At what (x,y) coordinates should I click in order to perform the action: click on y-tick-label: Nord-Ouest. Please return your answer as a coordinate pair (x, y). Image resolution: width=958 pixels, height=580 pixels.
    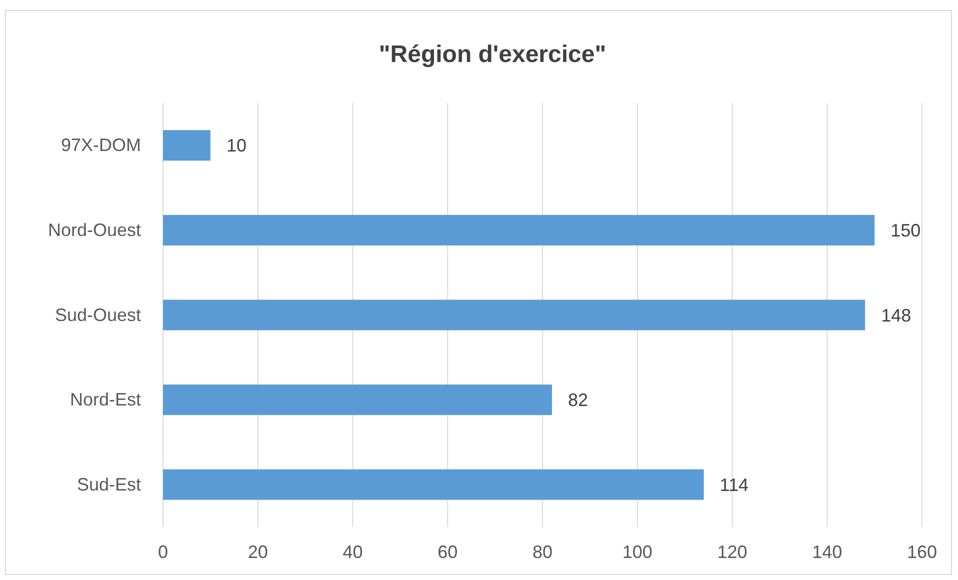
    Looking at the image, I should click on (94, 230).